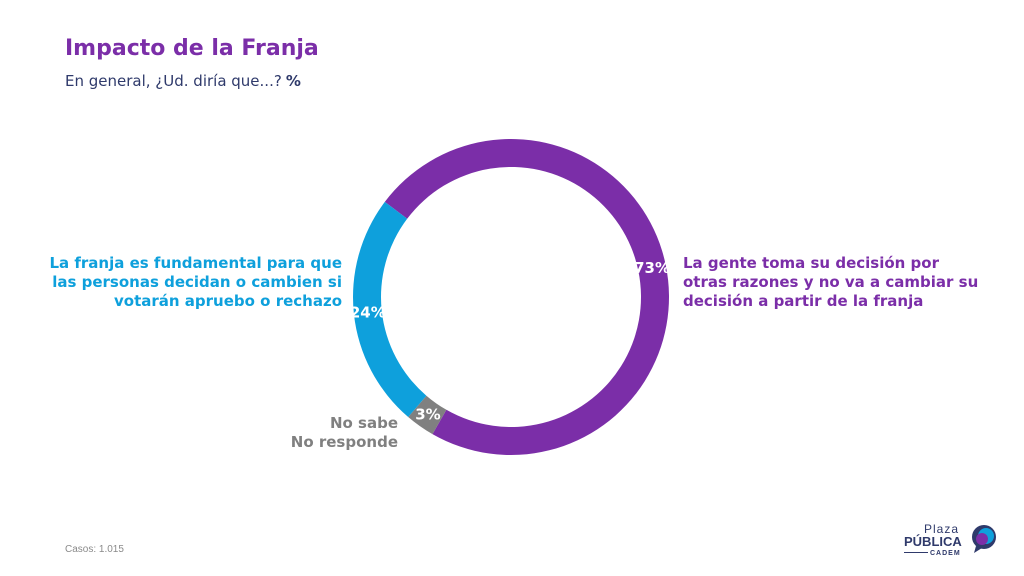 The width and height of the screenshot is (1024, 576). What do you see at coordinates (916, 552) in the screenshot?
I see `logo-divider` at bounding box center [916, 552].